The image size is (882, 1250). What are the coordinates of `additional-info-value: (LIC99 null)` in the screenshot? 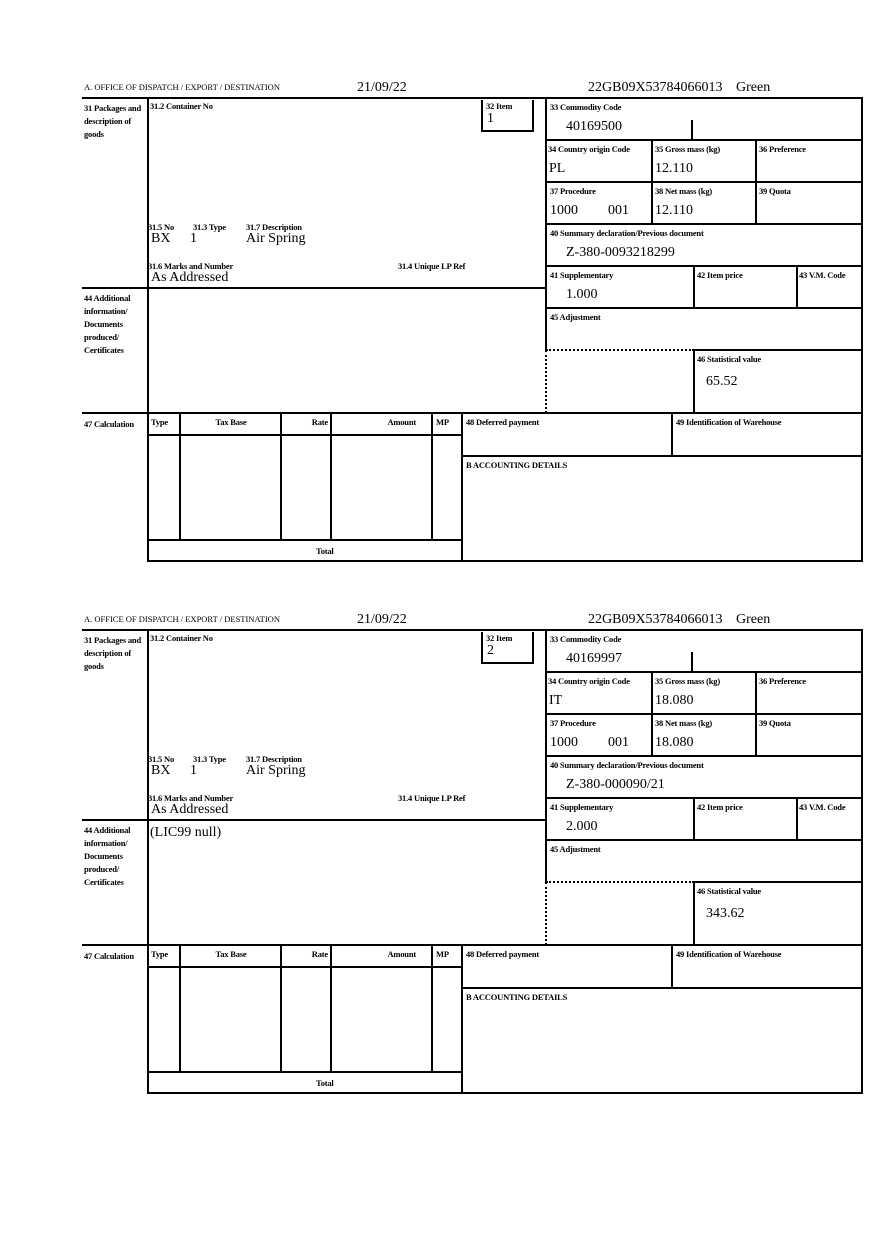 It's located at (186, 832).